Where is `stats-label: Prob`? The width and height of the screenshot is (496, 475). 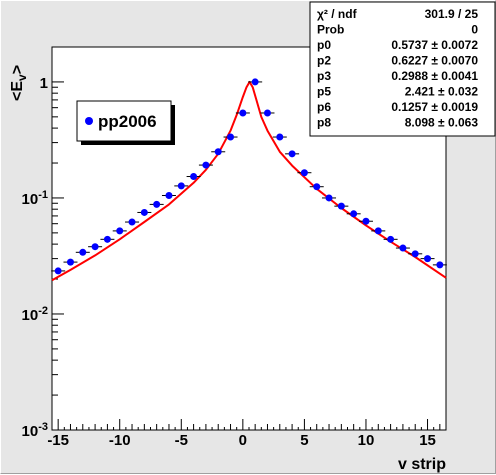
stats-label: Prob is located at coordinates (330, 30).